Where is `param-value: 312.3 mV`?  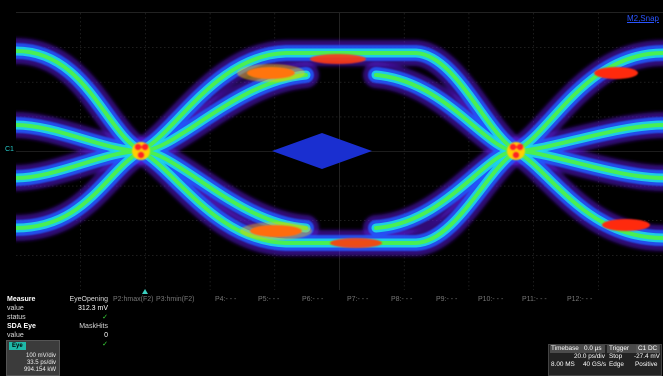 param-value: 312.3 mV is located at coordinates (93, 308).